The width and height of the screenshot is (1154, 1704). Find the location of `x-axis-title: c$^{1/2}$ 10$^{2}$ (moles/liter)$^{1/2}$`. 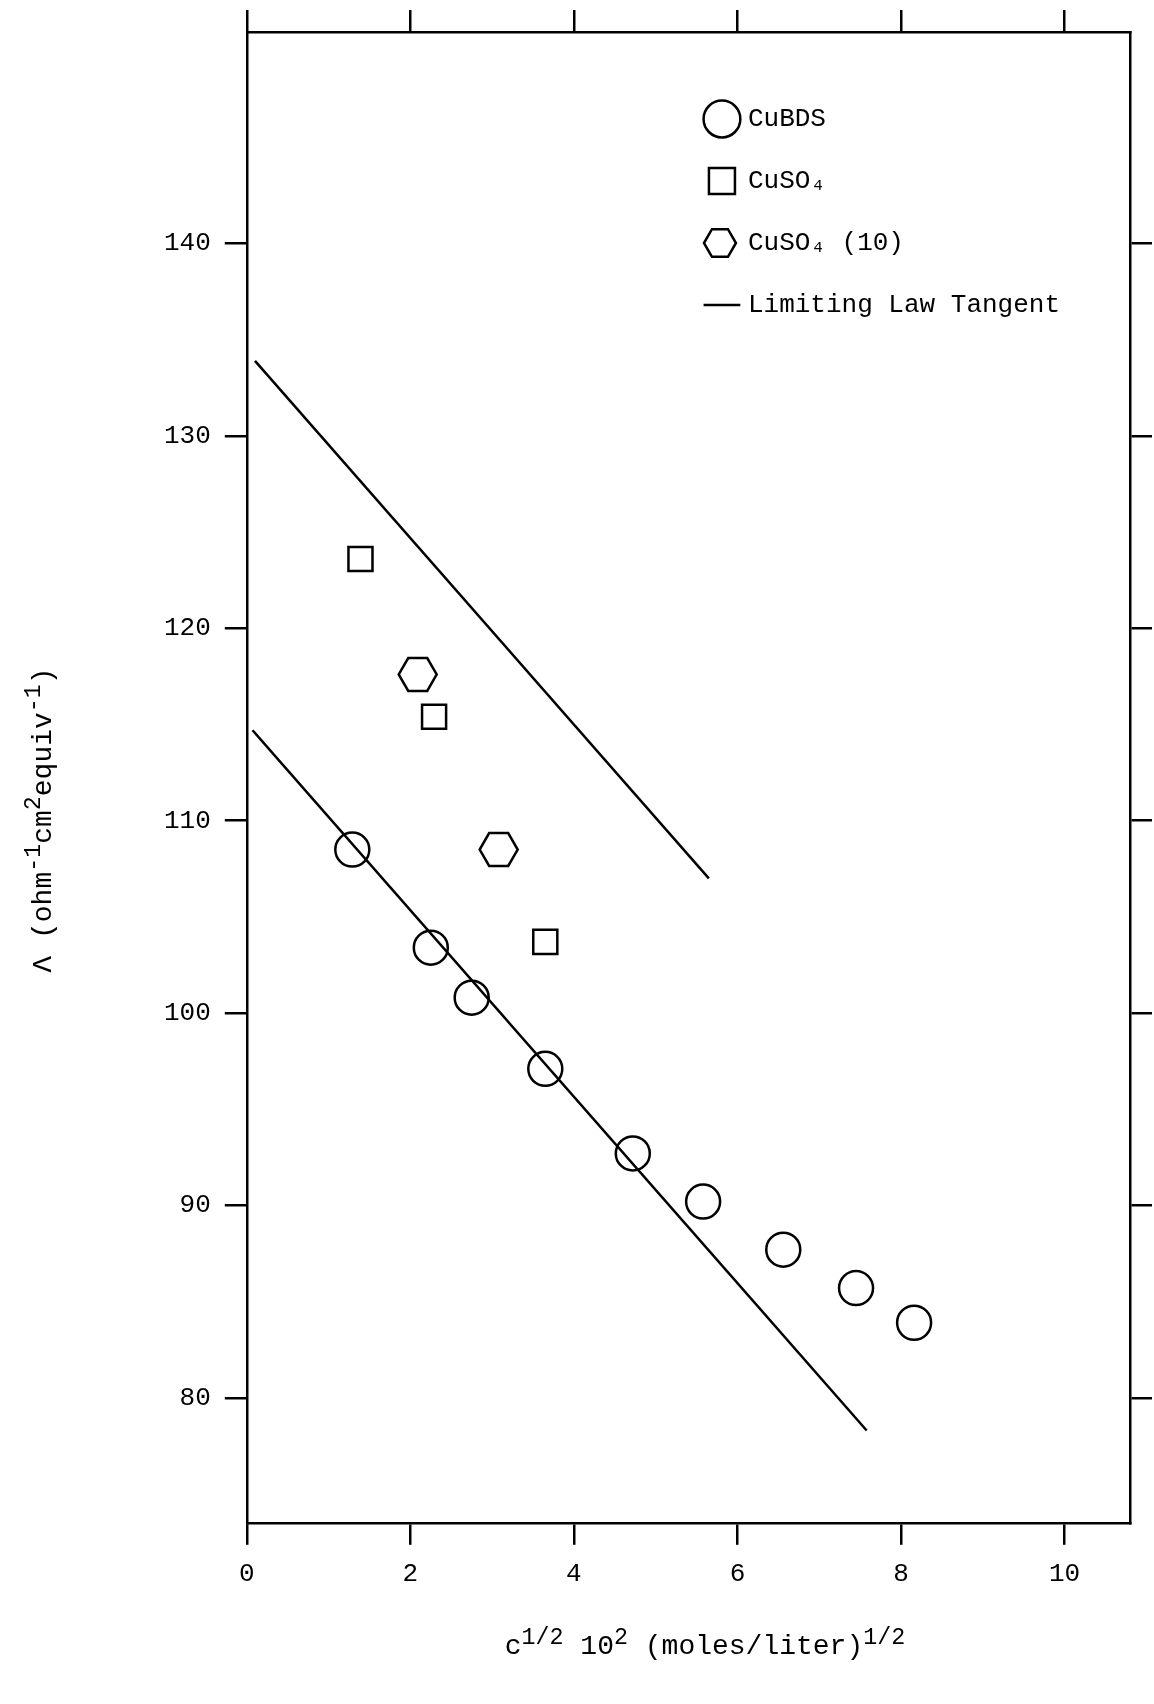

x-axis-title: c$^{1/2}$ 10$^{2}$ (moles/liter)$^{1/2}$ is located at coordinates (705, 1644).